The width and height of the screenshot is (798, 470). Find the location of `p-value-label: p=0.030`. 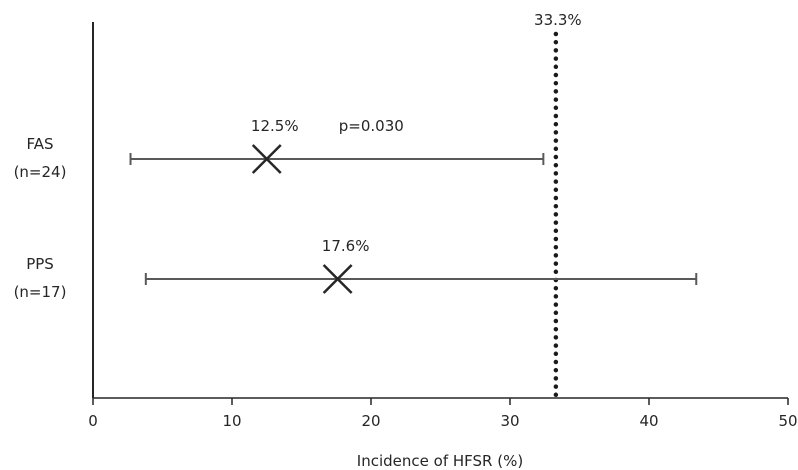

p-value-label: p=0.030 is located at coordinates (371, 126).